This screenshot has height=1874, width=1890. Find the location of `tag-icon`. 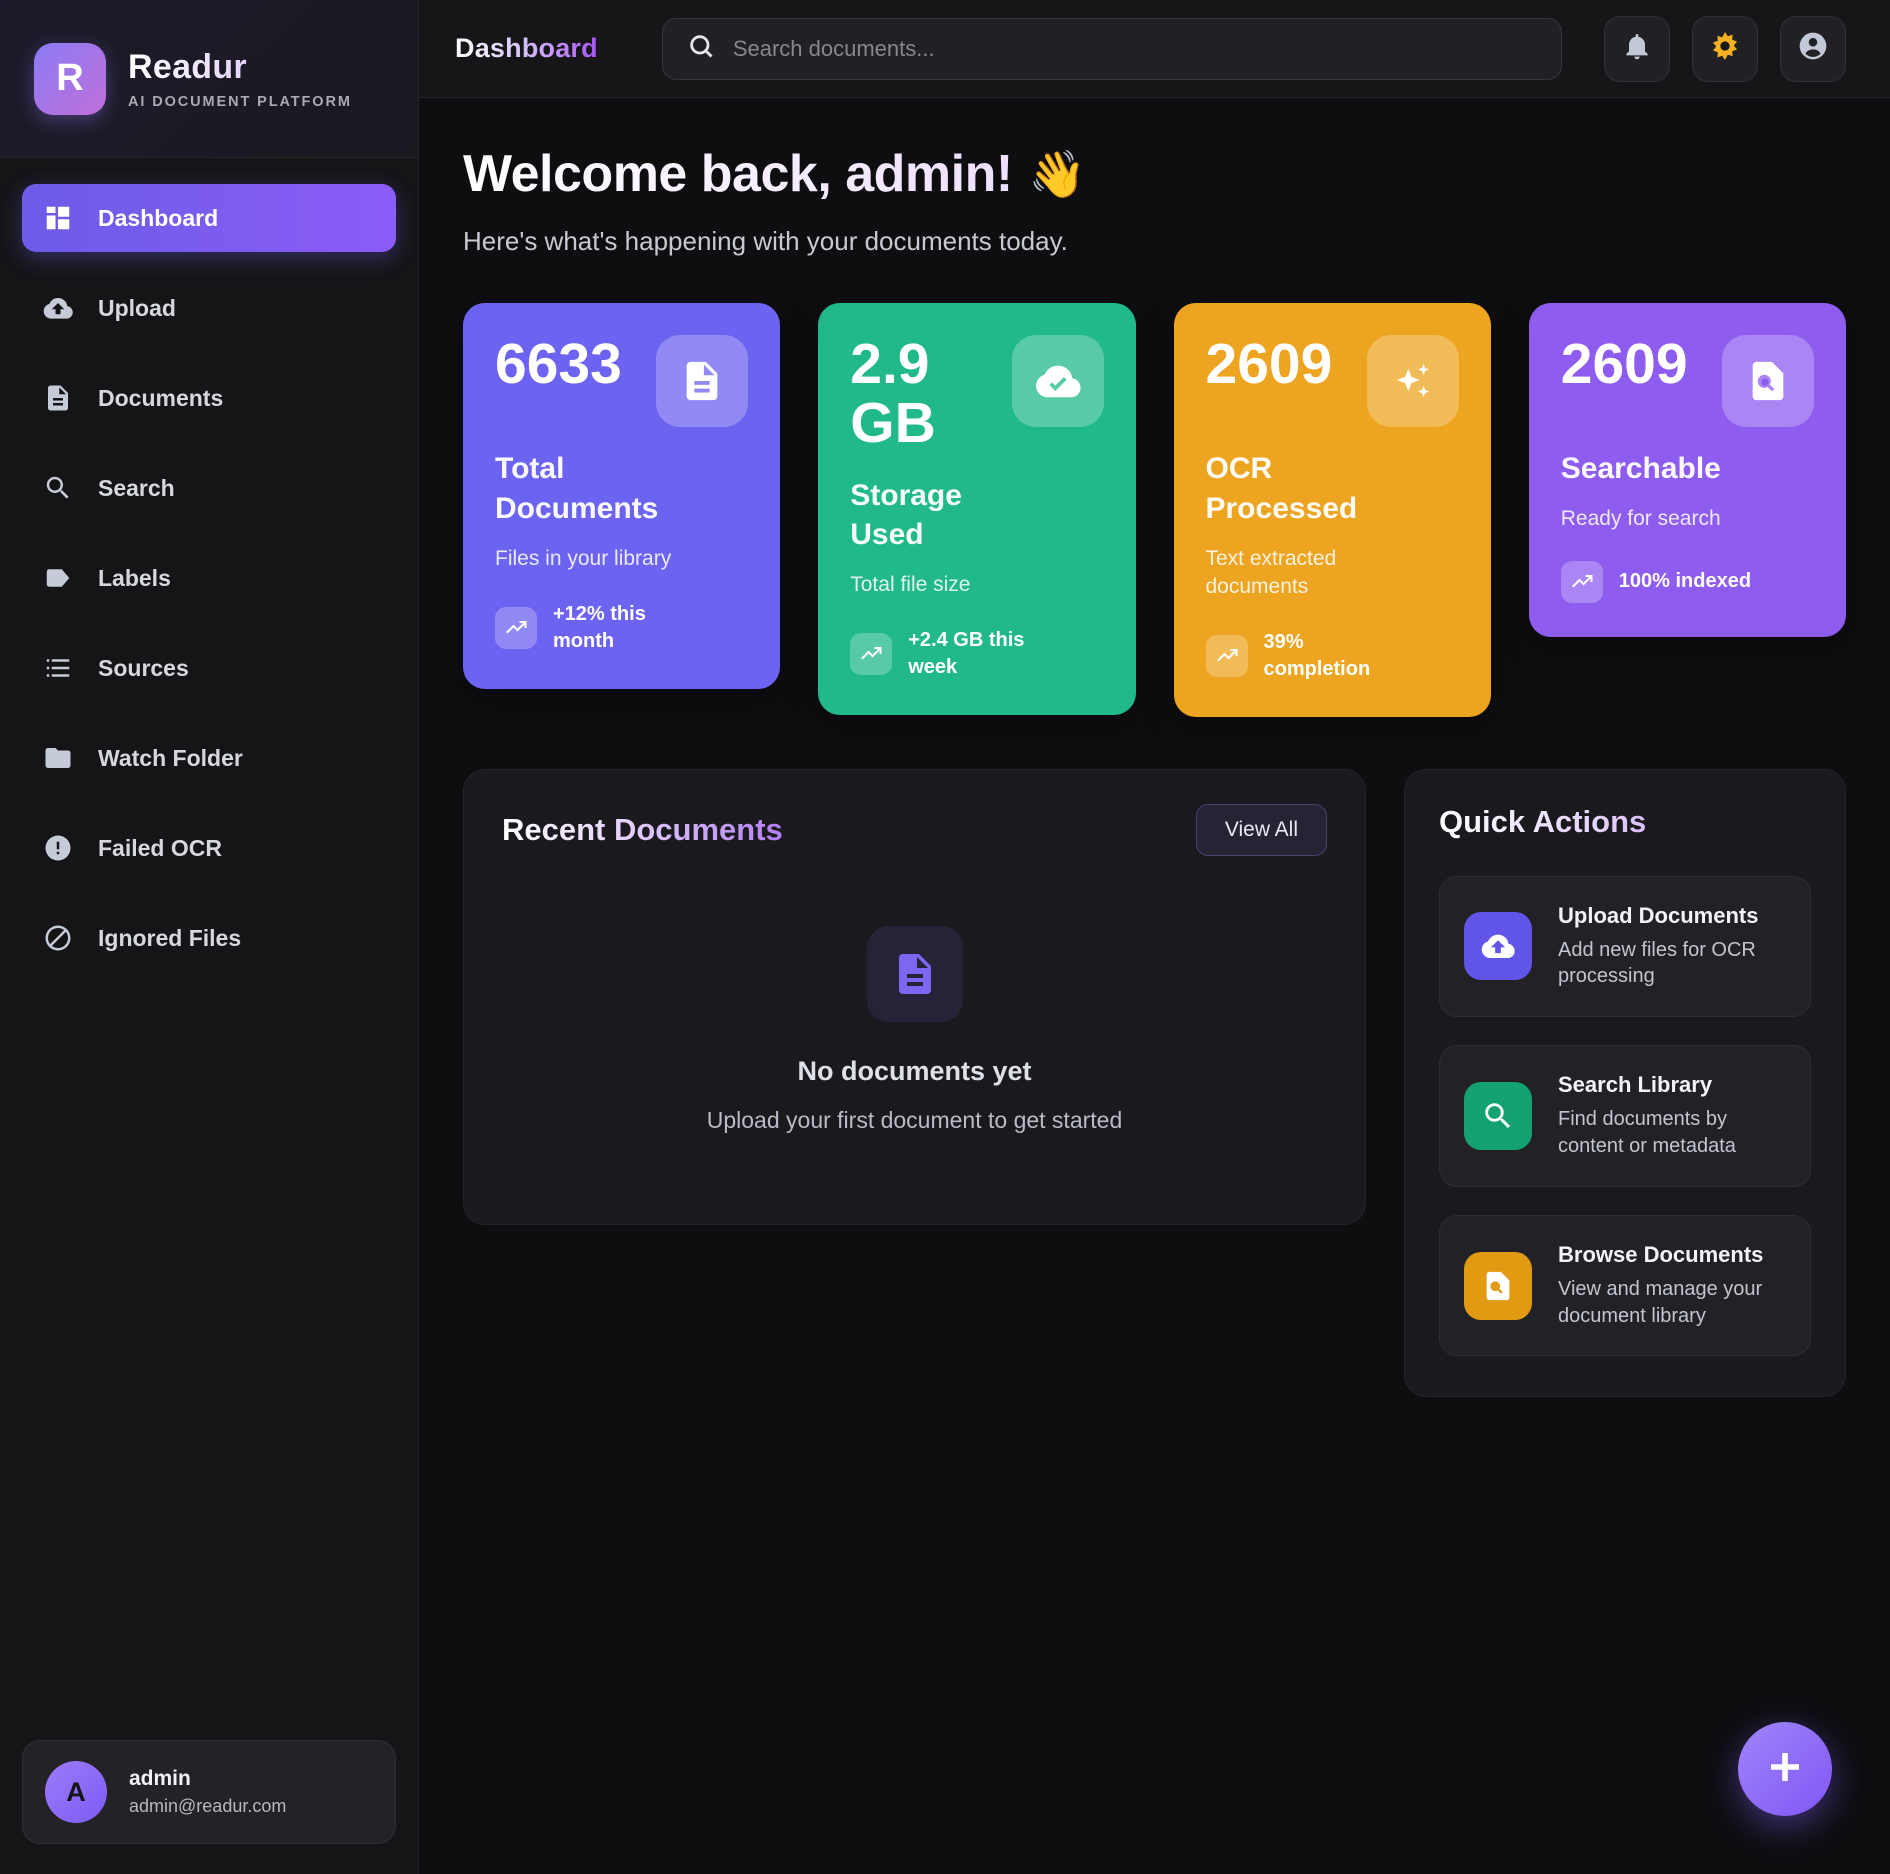

tag-icon is located at coordinates (58, 578).